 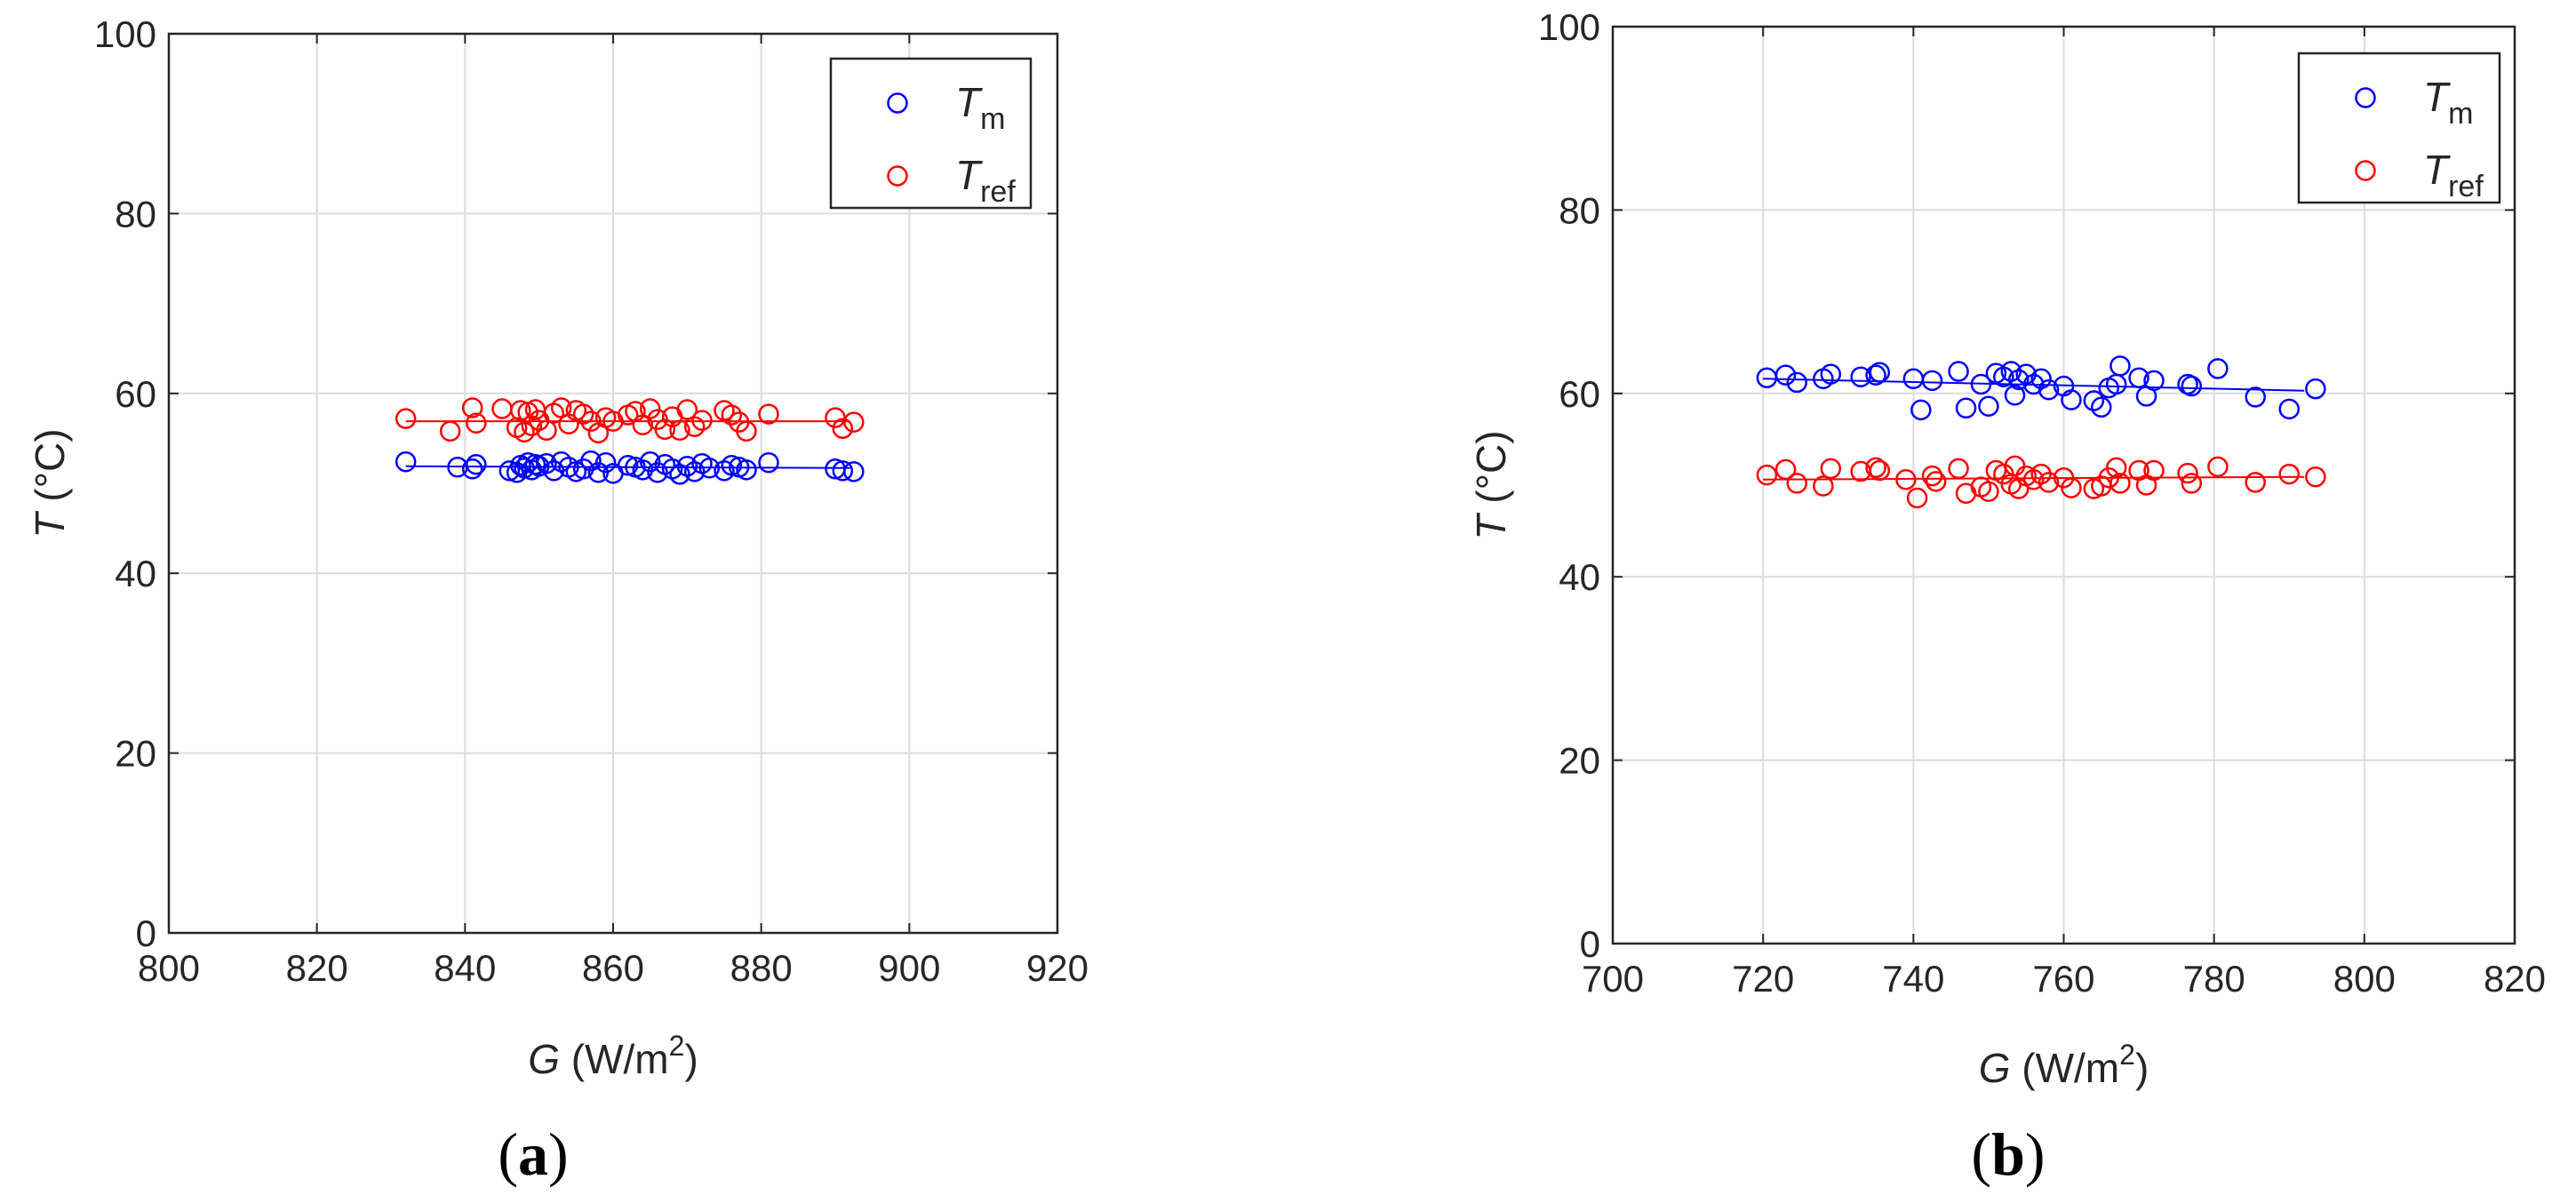 I want to click on x-axis-label-close: ), so click(x=2142, y=1068).